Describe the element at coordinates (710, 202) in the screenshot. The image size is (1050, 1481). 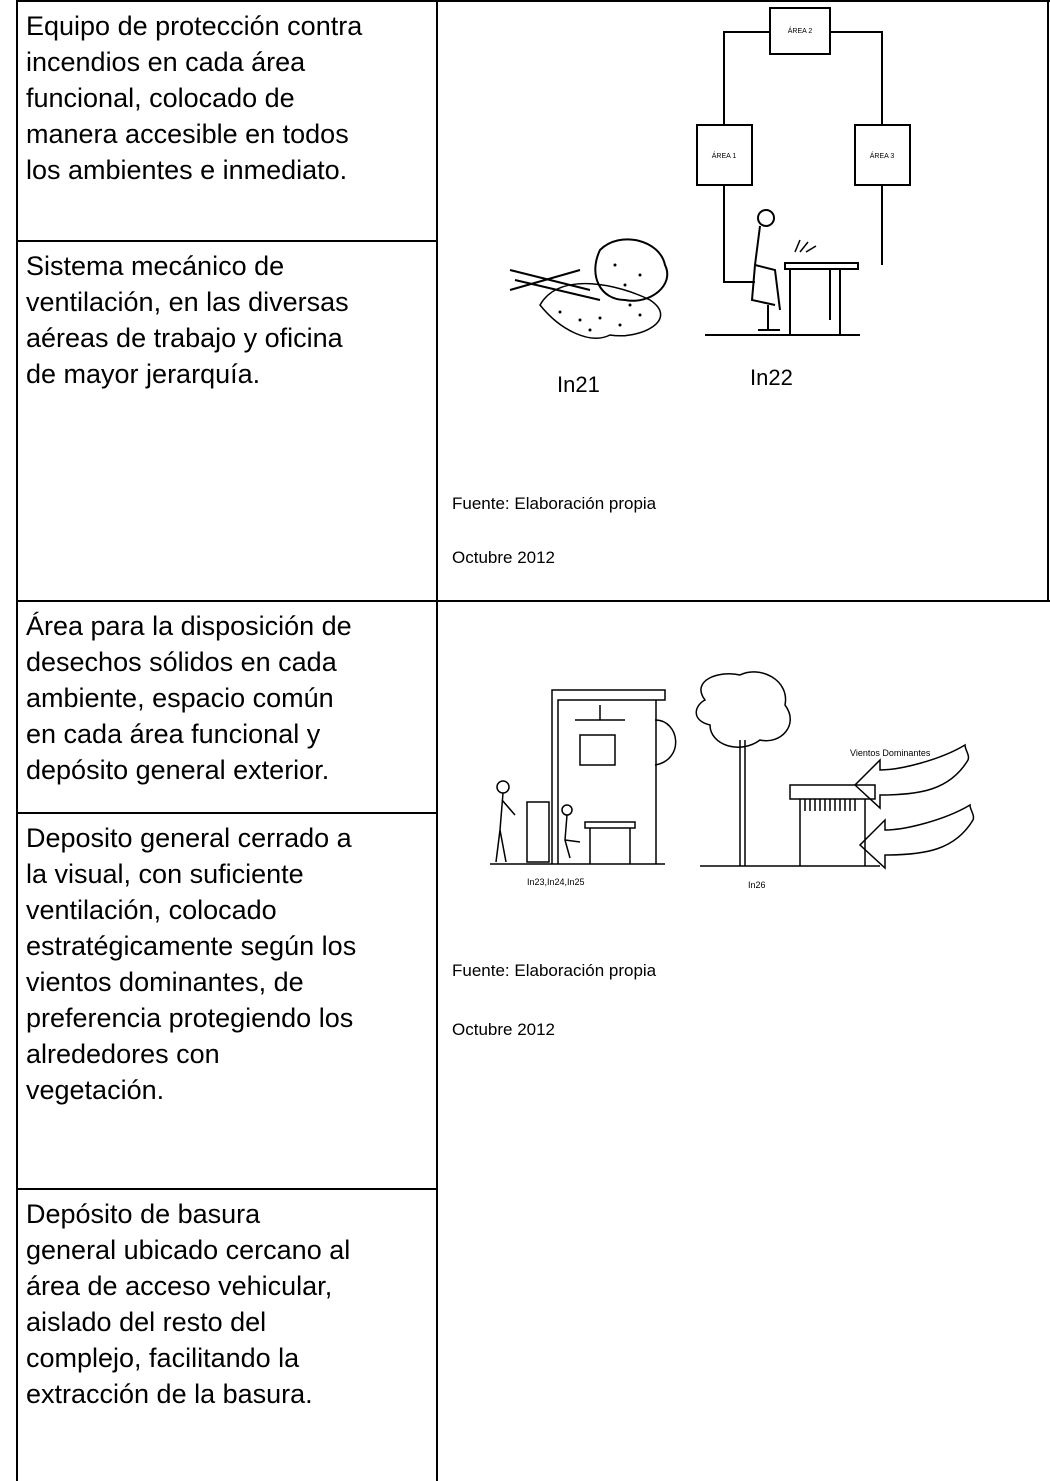
I see `figure-1: ÁREA 2 ÁREA 1 ÁREA 3 In21 In22` at that location.